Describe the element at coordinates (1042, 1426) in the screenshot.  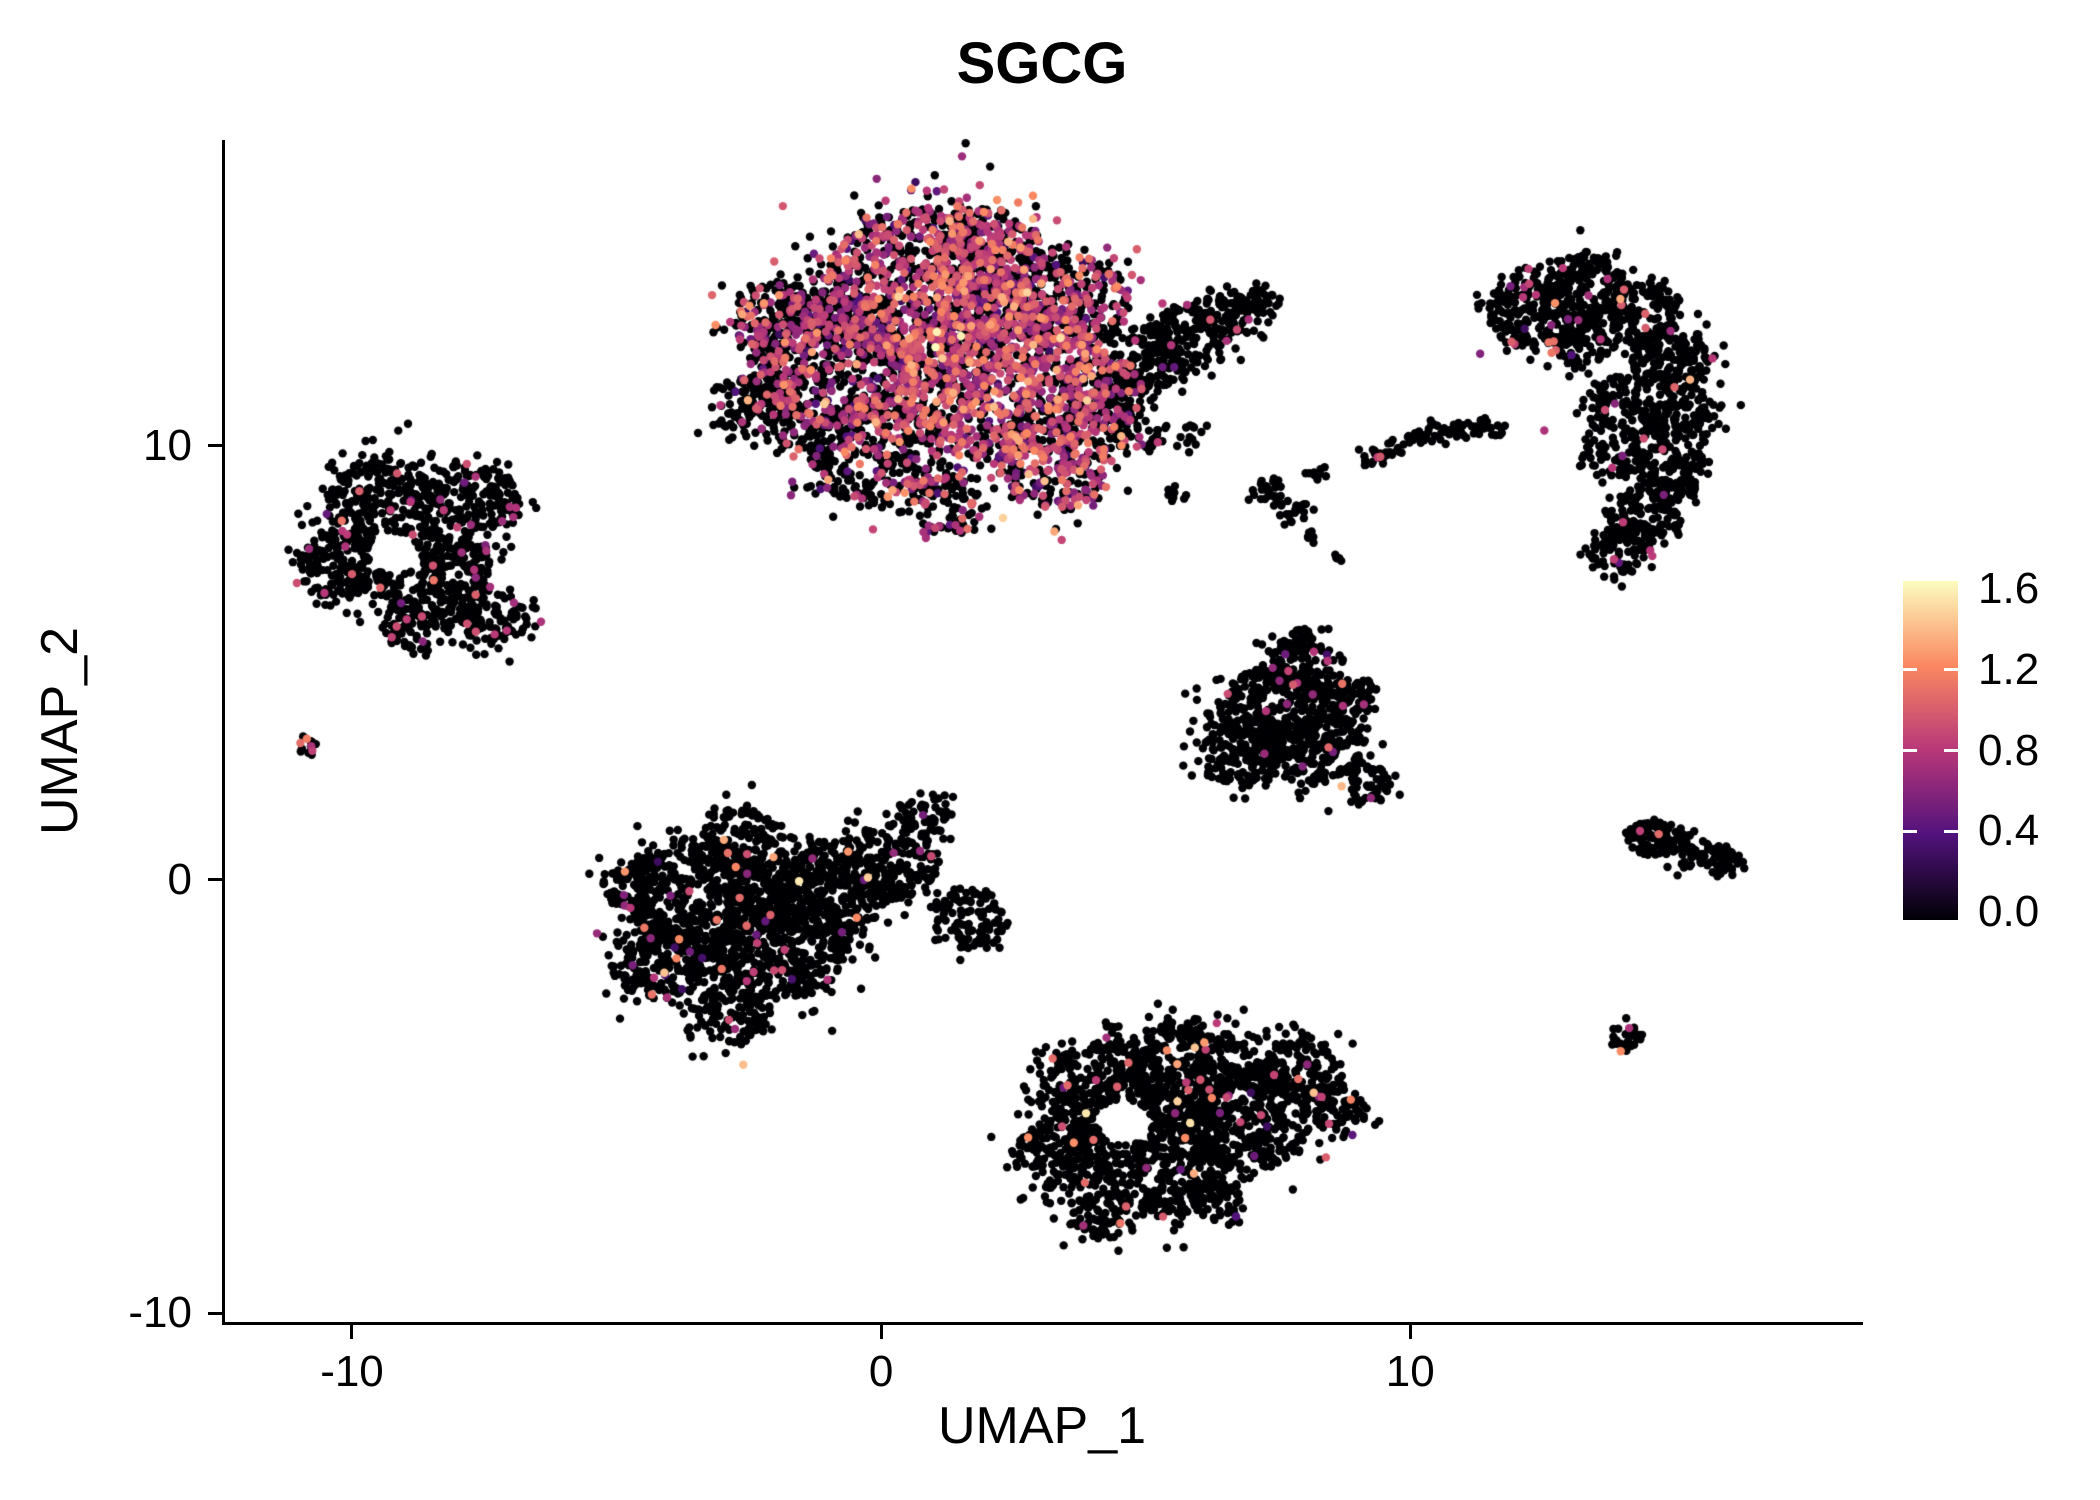
I see `x-axis-title: UMAP_1` at that location.